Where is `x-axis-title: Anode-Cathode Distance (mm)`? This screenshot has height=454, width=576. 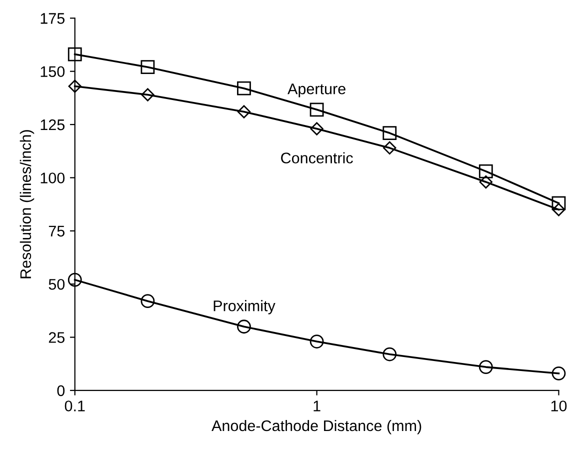
x-axis-title: Anode-Cathode Distance (mm) is located at coordinates (317, 427).